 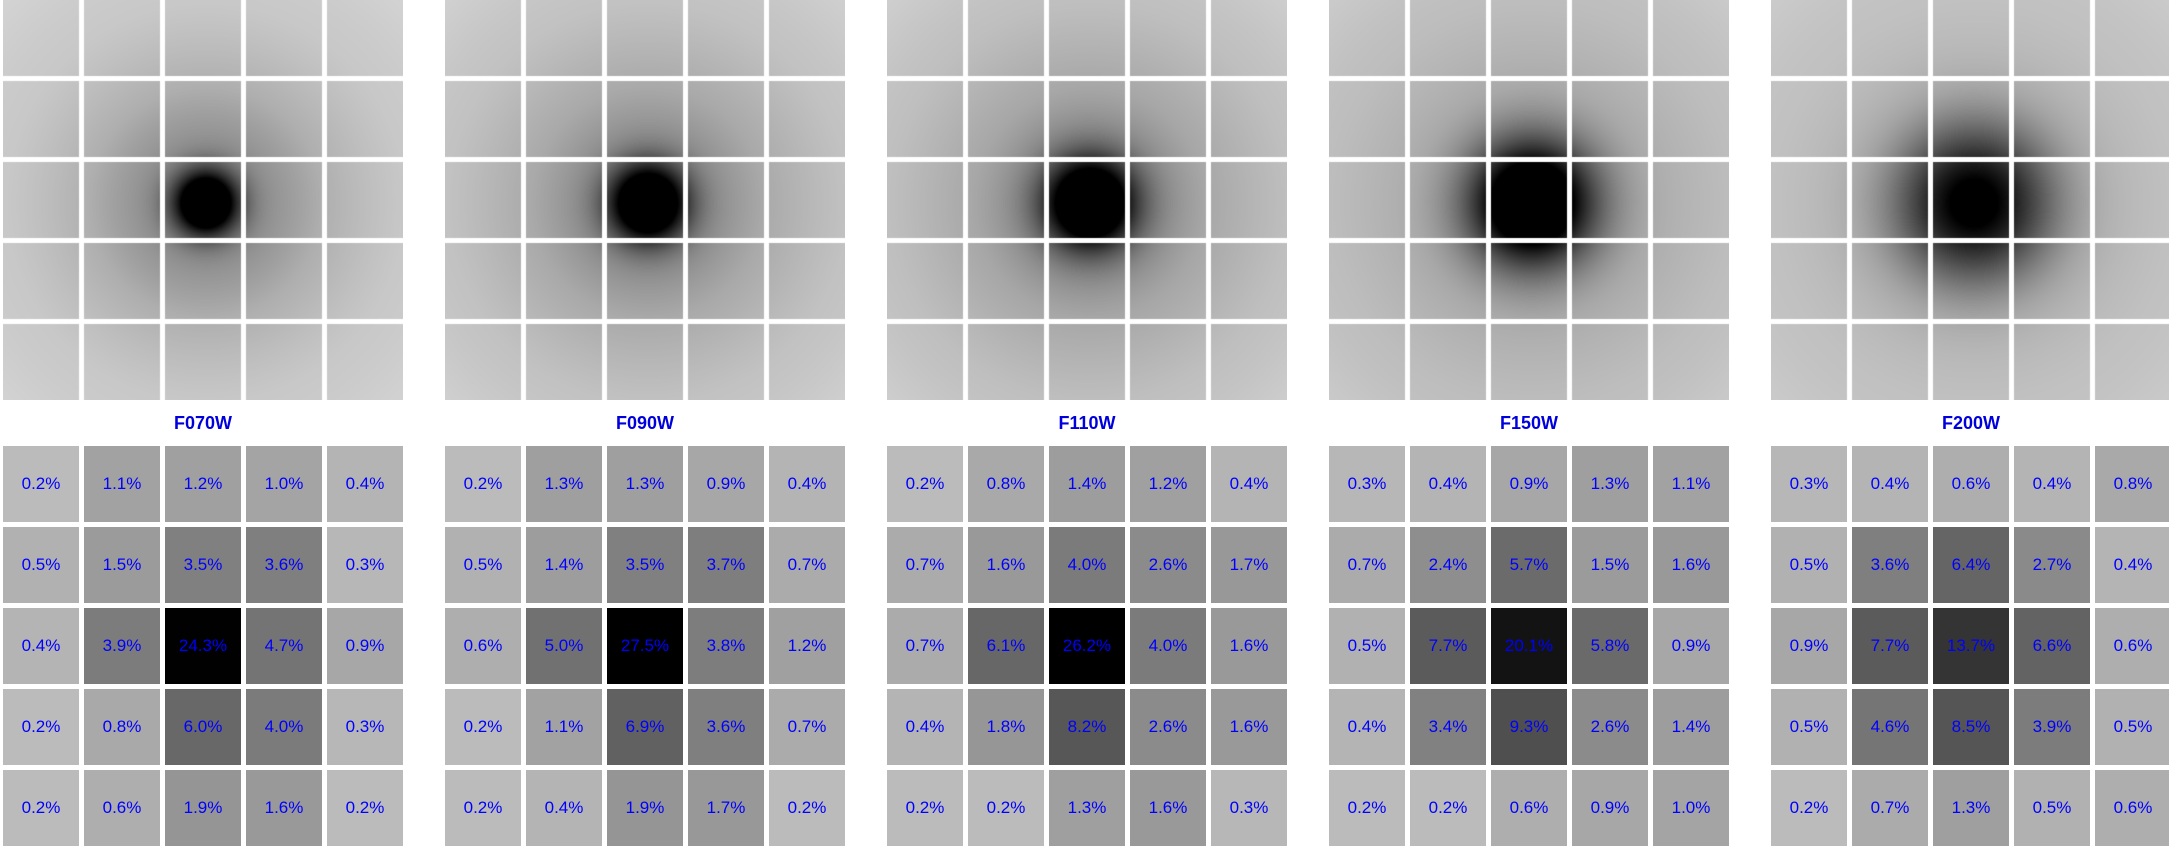 I want to click on cell-value: 8.5%, so click(x=1971, y=726).